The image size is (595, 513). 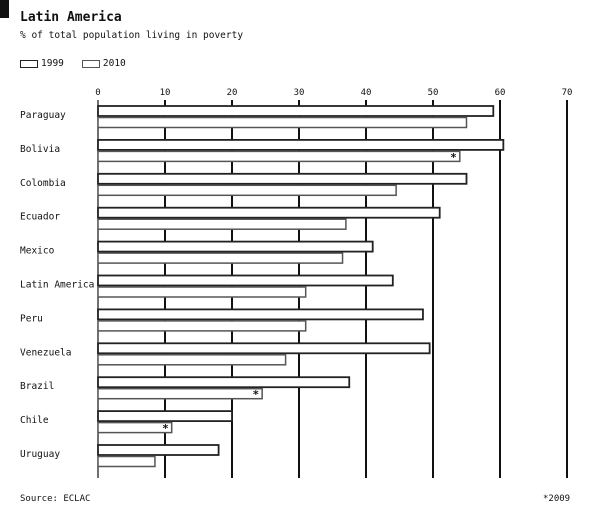 What do you see at coordinates (232, 93) in the screenshot?
I see `x-tick-label-20: 20` at bounding box center [232, 93].